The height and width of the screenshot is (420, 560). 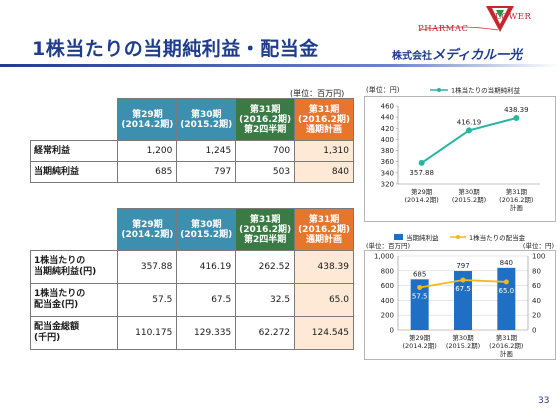 What do you see at coordinates (469, 122) in the screenshot?
I see `chart1-data-label: 416.19` at bounding box center [469, 122].